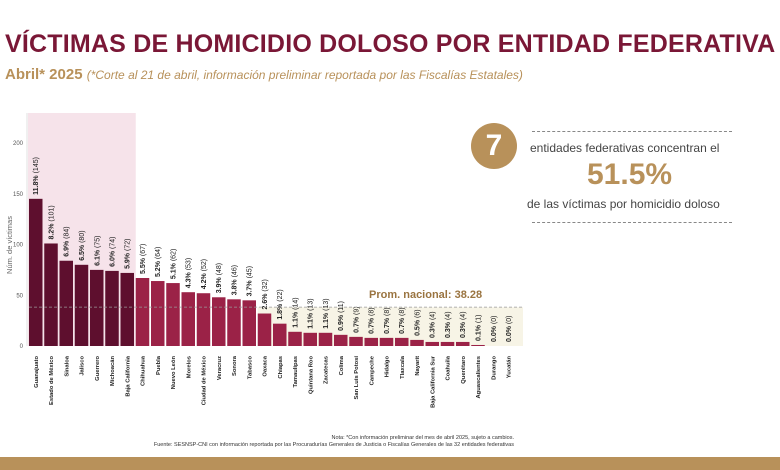 The height and width of the screenshot is (470, 780). Describe the element at coordinates (266, 365) in the screenshot. I see `category-label: Oaxaca` at that location.